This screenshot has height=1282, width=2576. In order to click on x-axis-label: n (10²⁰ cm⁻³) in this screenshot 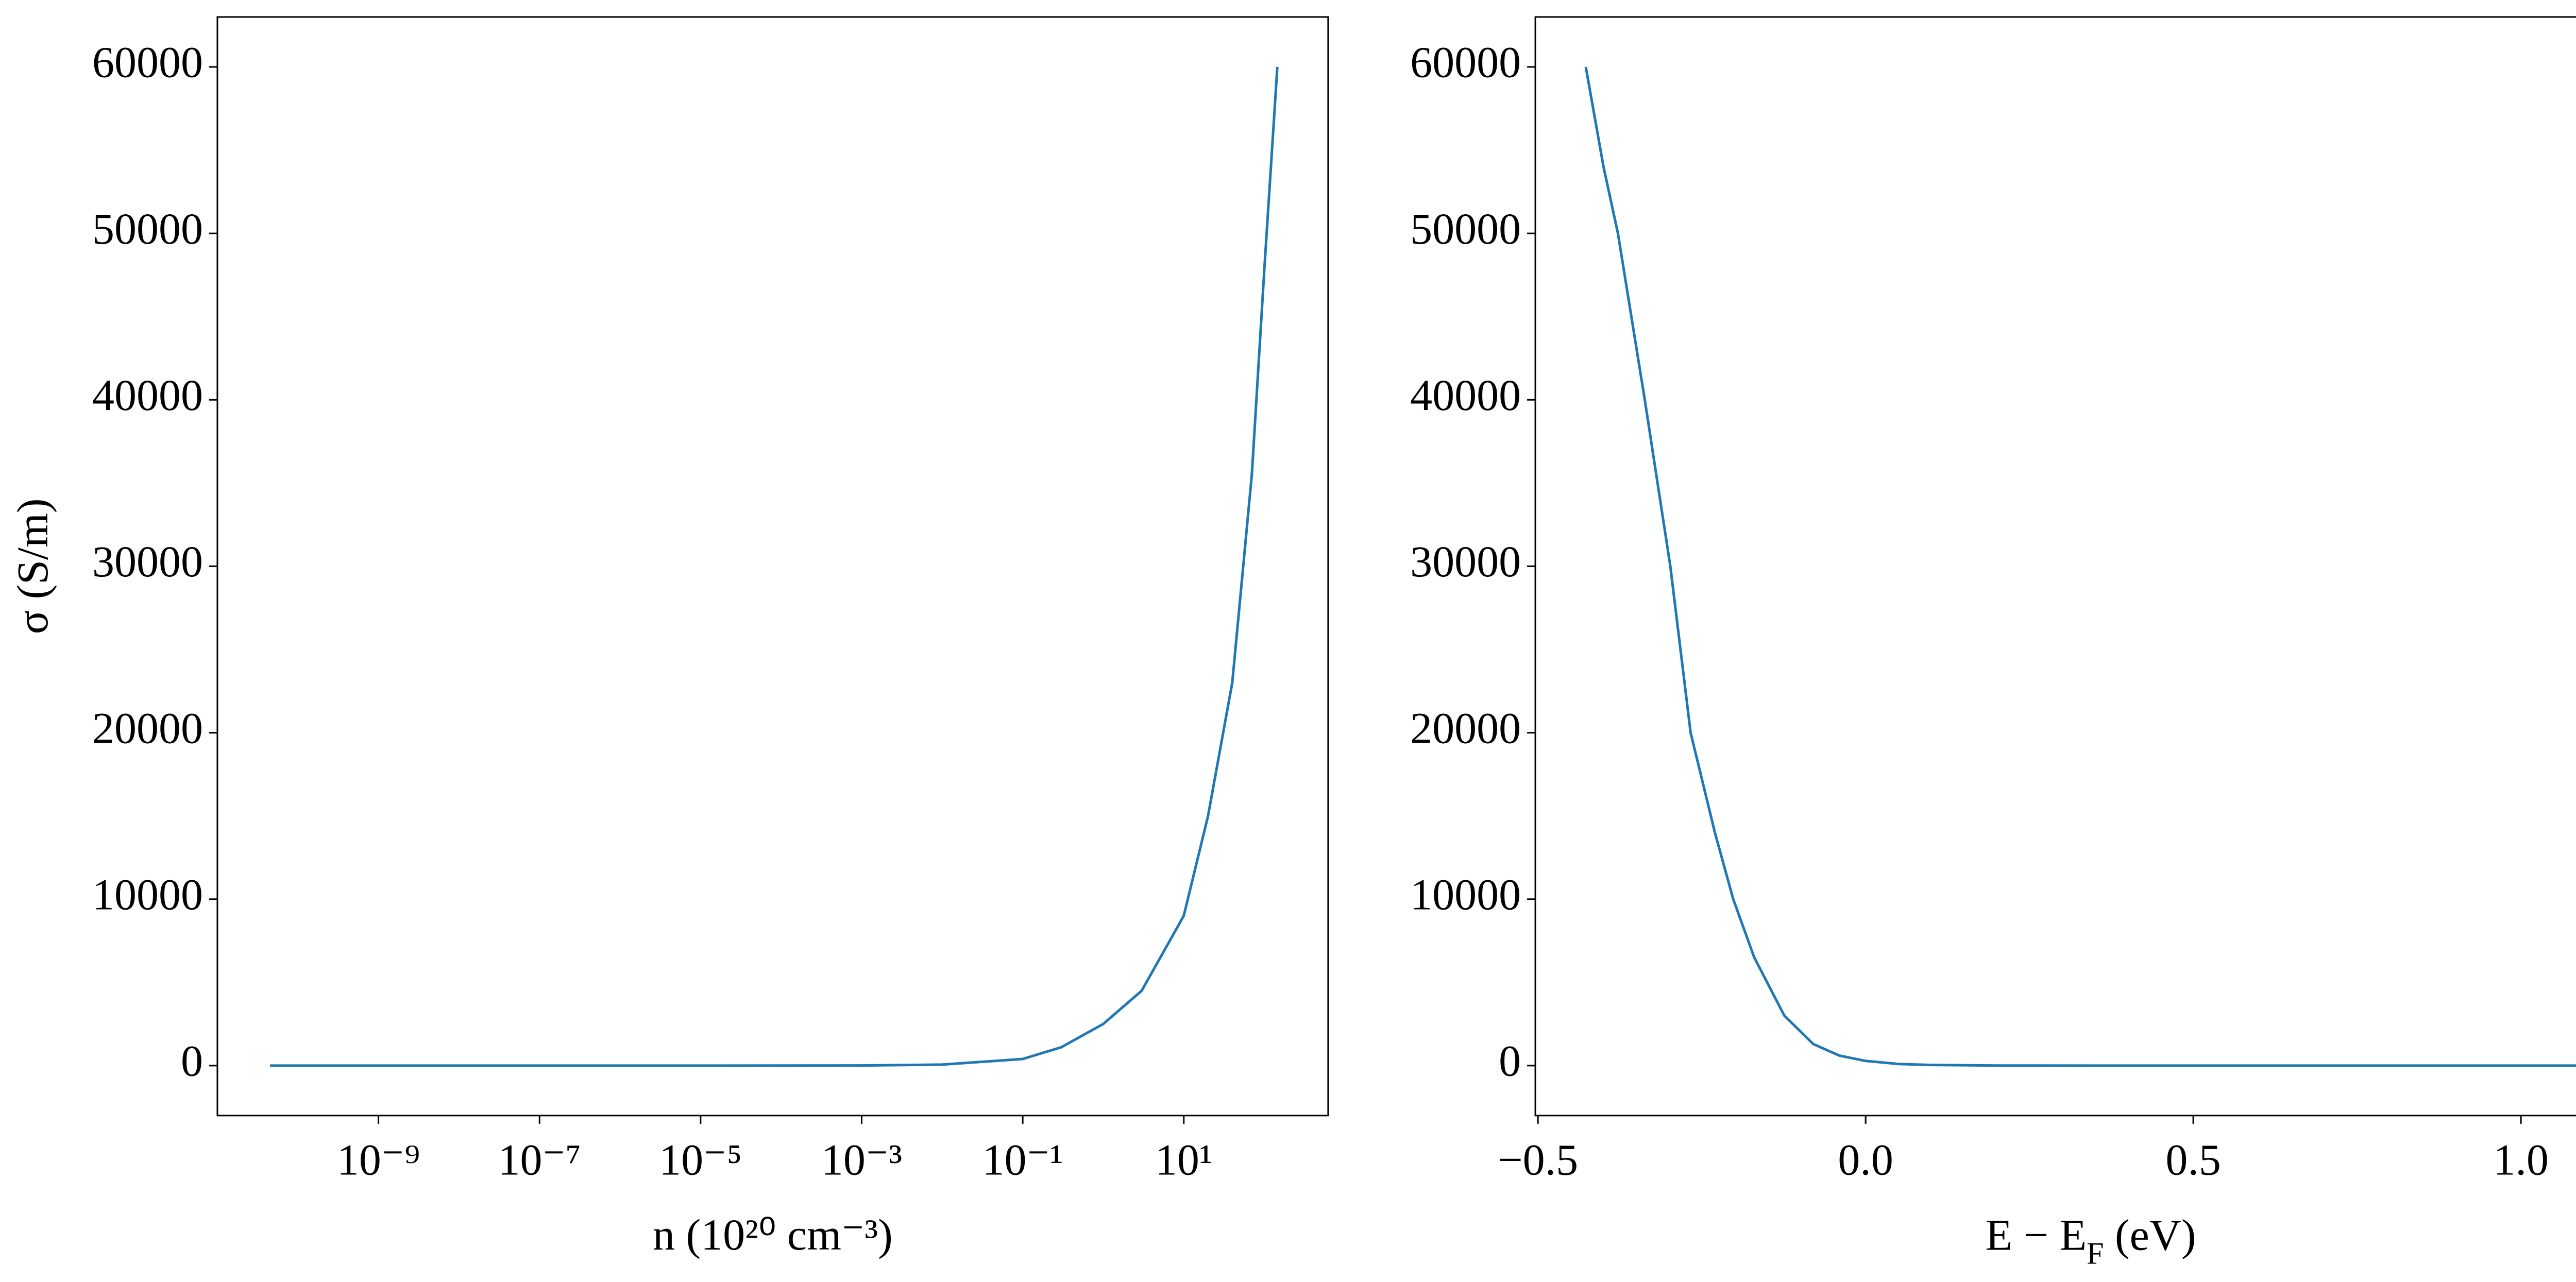, I will do `click(773, 1234)`.